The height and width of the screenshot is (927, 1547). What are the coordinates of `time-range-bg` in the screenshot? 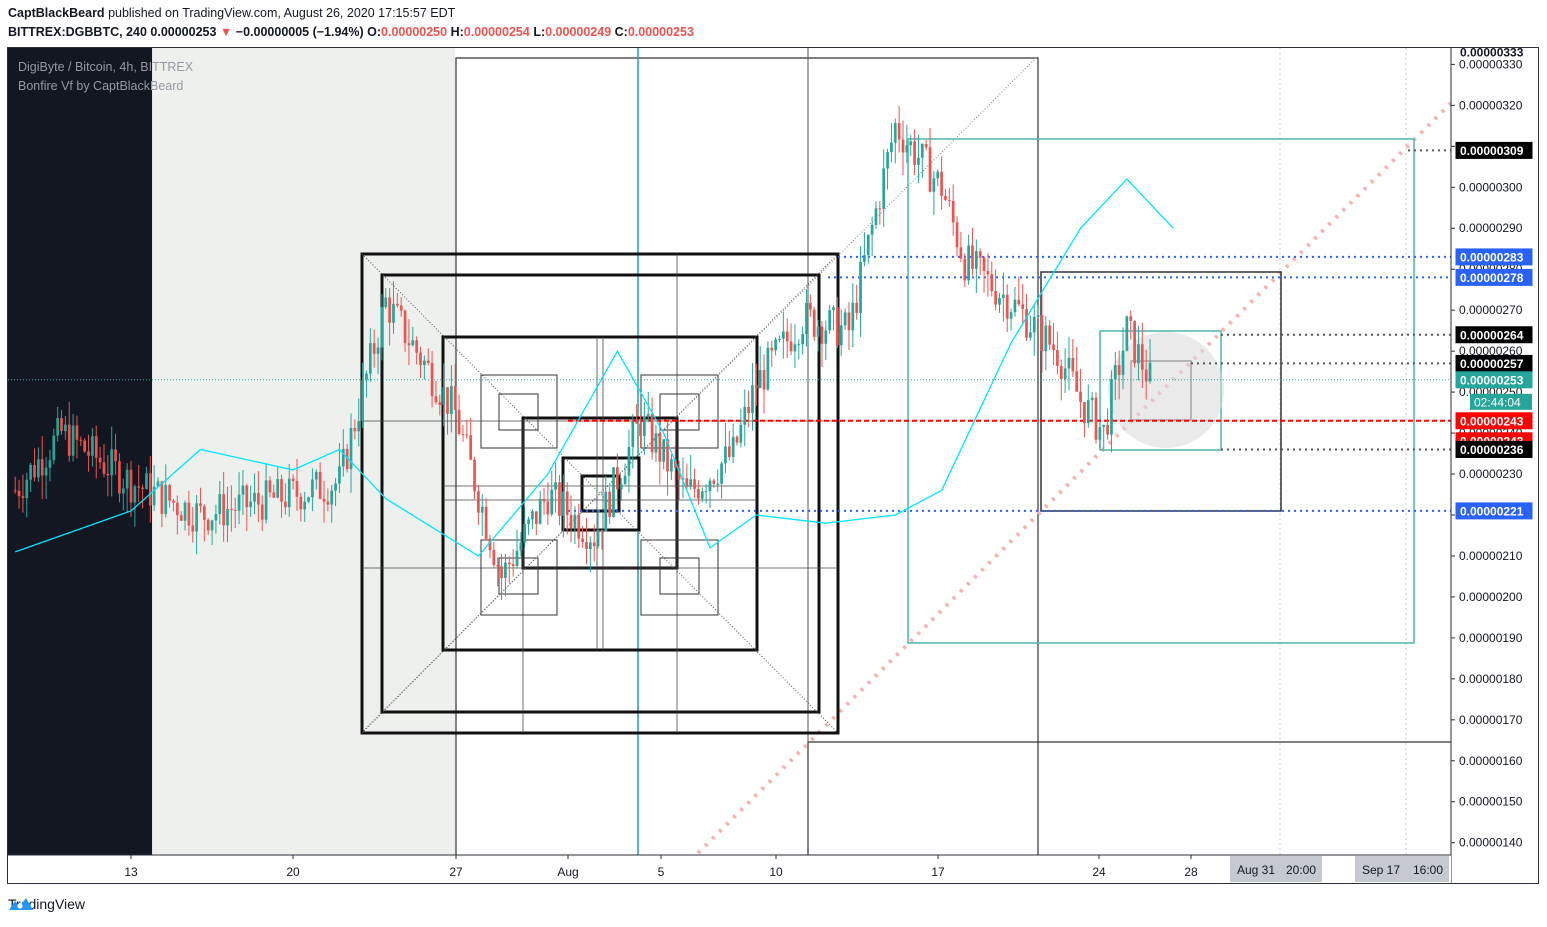 It's located at (1276, 869).